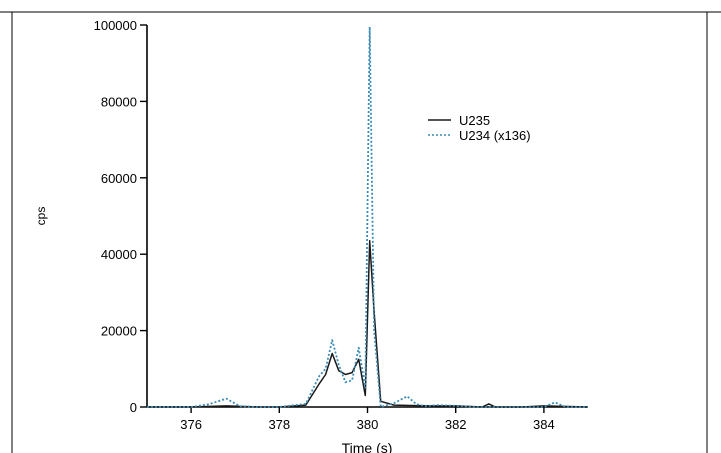  I want to click on y-tick-label: 40000, so click(119, 254).